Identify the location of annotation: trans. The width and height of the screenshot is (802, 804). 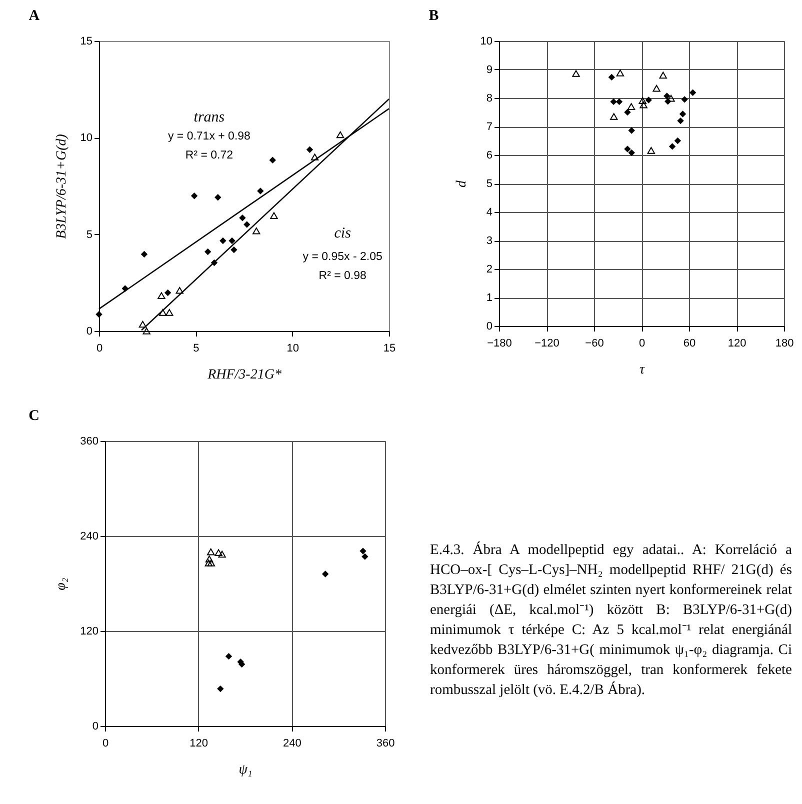
(209, 117).